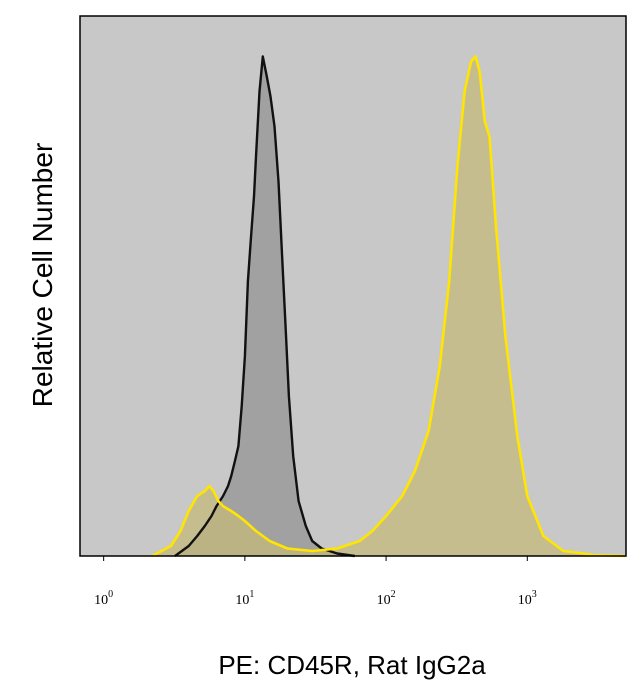  What do you see at coordinates (352, 665) in the screenshot?
I see `x-axis-label: PE: CD45R, Rat IgG2a` at bounding box center [352, 665].